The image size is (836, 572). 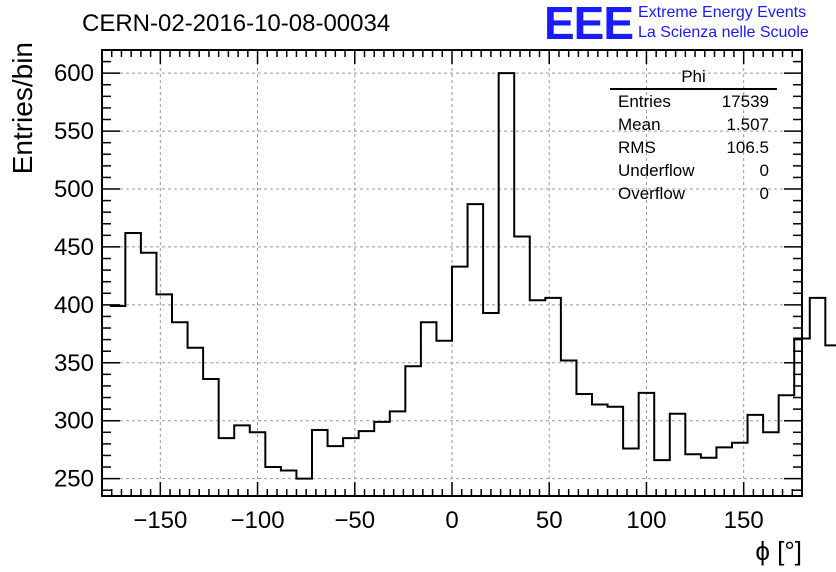 What do you see at coordinates (74, 73) in the screenshot?
I see `y-tick-label: 600` at bounding box center [74, 73].